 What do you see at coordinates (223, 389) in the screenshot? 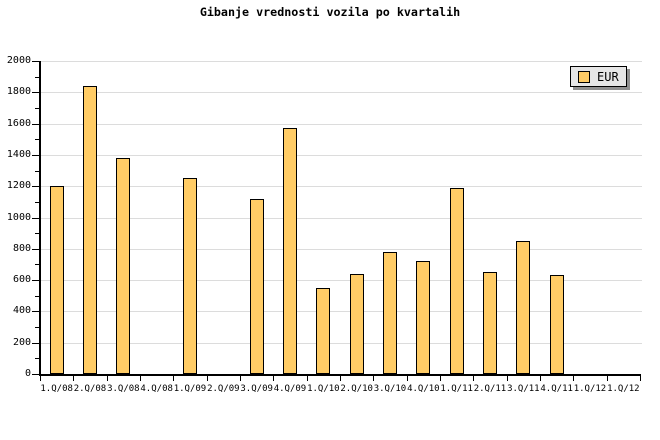
I see `x-tick-label: 2.Q/09` at bounding box center [223, 389].